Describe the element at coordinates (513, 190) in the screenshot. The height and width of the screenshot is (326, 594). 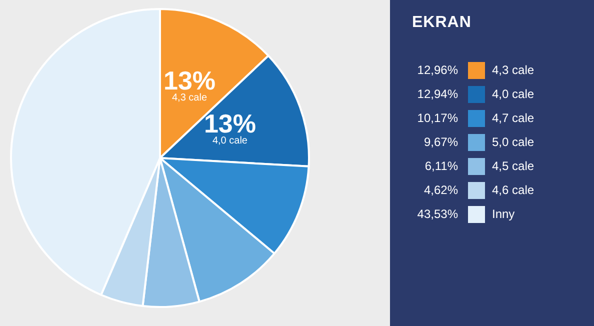
I see `legend-label: 4,6 cale` at that location.